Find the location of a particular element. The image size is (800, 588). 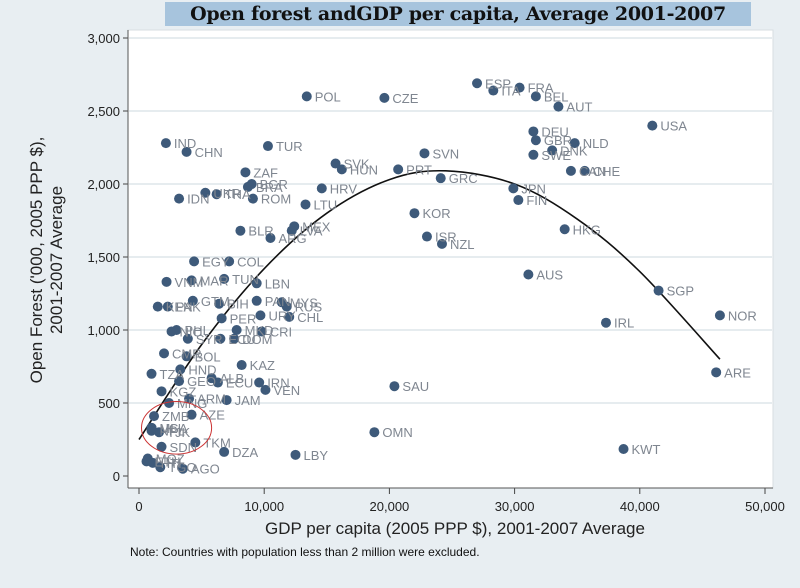

point-label: KEN is located at coordinates (179, 307).